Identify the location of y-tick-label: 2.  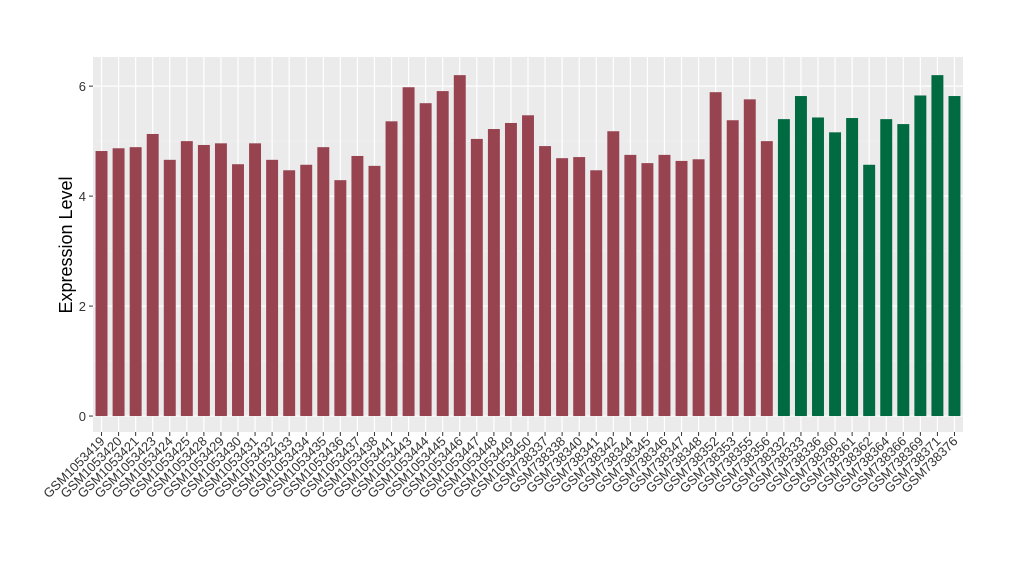
(82, 306).